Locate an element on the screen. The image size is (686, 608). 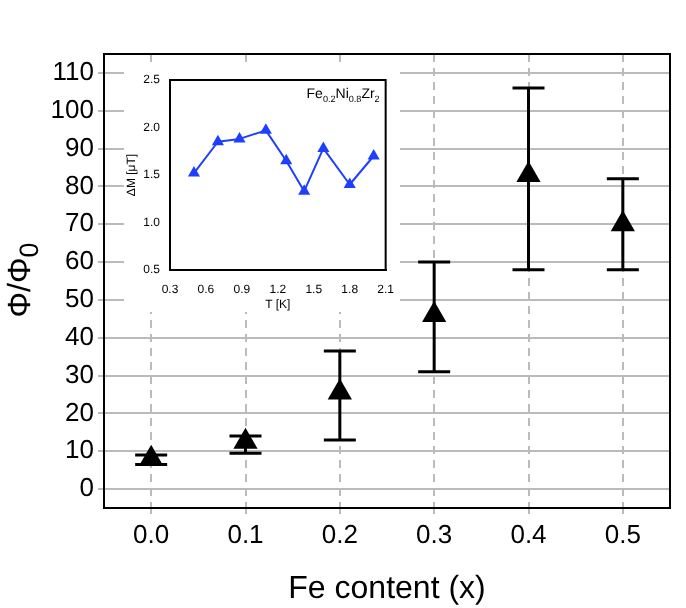
y-tick-label: 50 is located at coordinates (79, 298).